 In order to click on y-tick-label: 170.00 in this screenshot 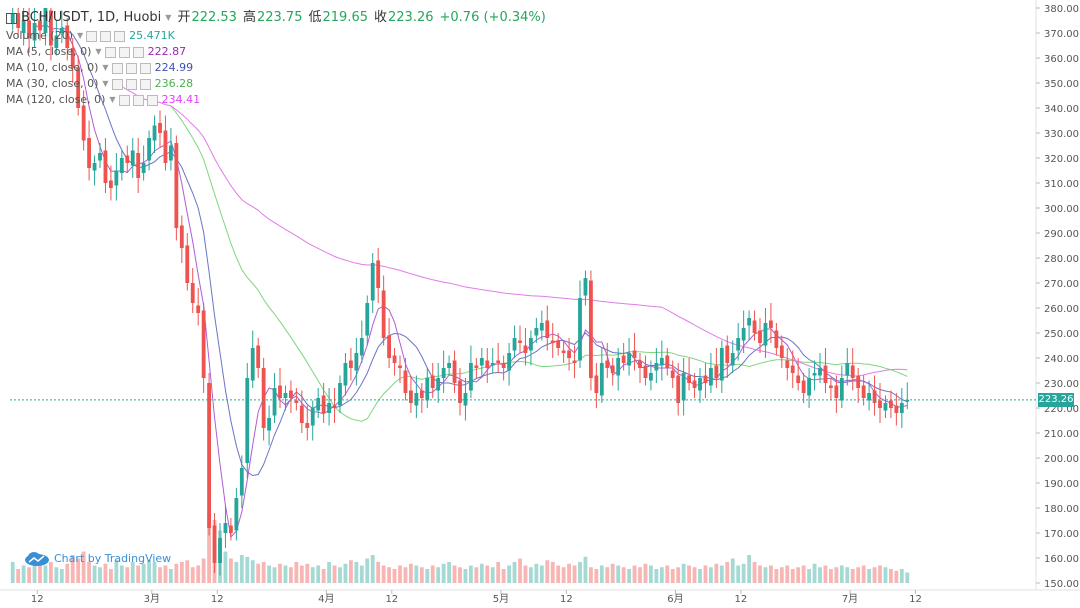, I will do `click(1061, 534)`.